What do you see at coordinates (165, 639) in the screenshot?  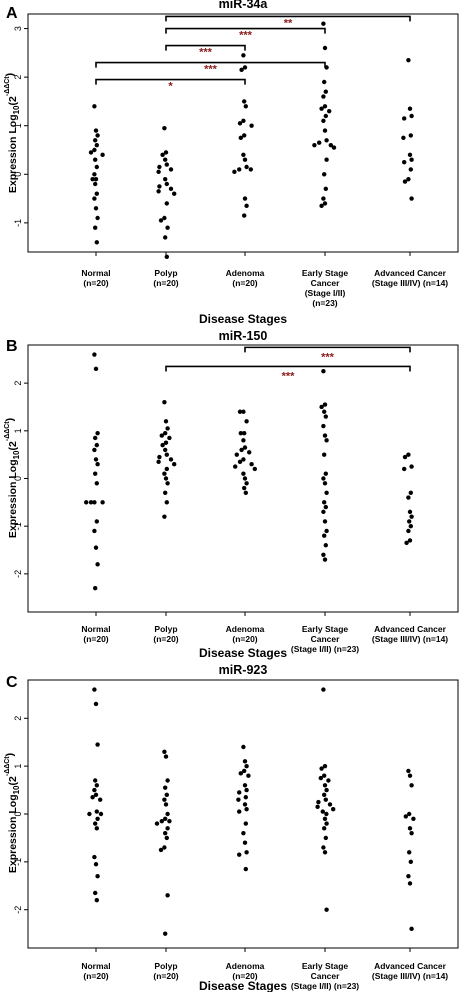 I see `category-label: (n=20)` at bounding box center [165, 639].